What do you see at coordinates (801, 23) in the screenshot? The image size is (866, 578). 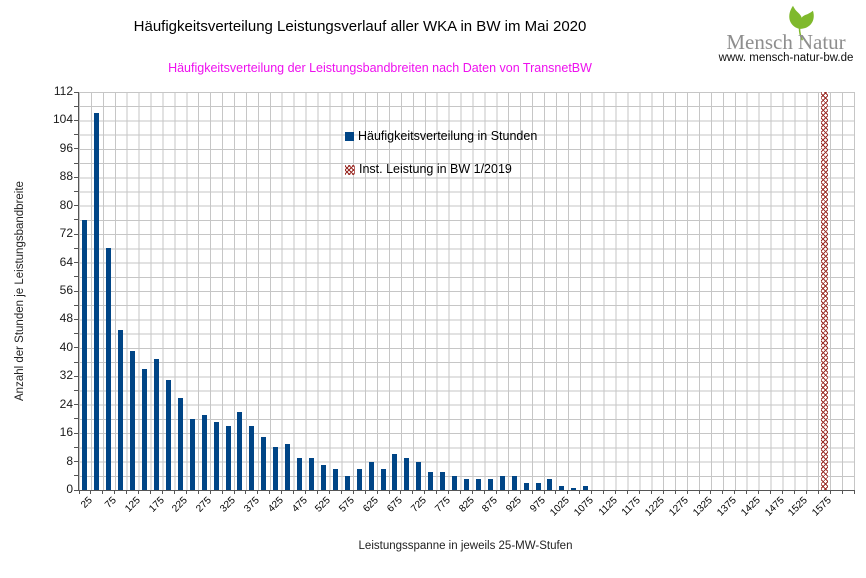 I see `ginkgo-leaf-icon` at bounding box center [801, 23].